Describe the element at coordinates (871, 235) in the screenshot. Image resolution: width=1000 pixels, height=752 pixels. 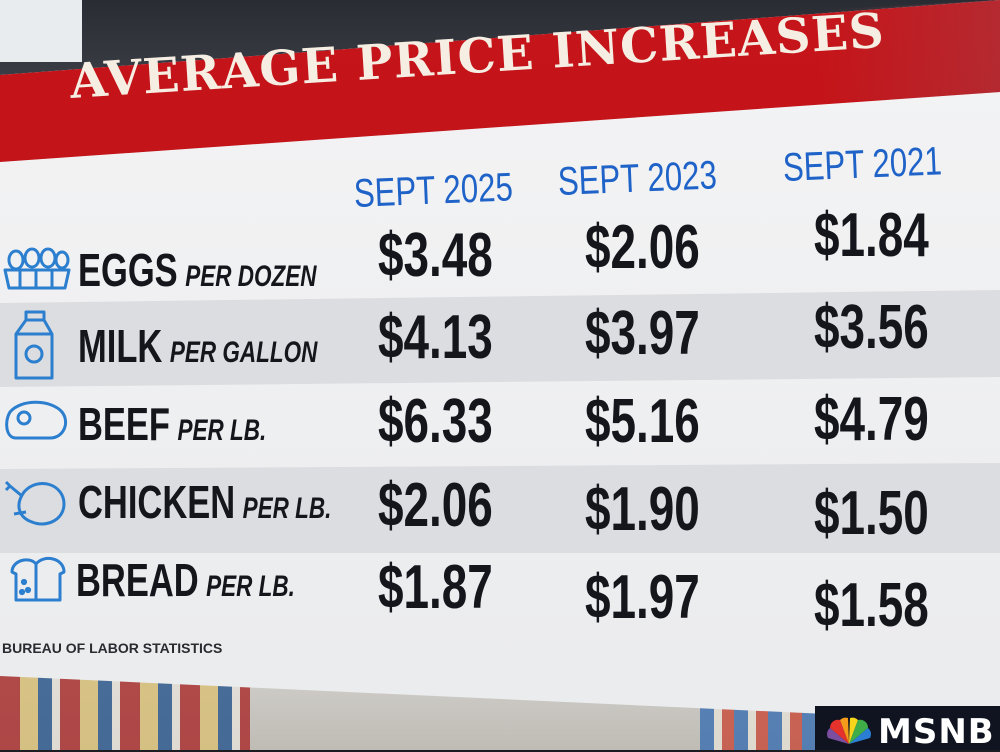
I see `price-eggs-2021: $1.84` at that location.